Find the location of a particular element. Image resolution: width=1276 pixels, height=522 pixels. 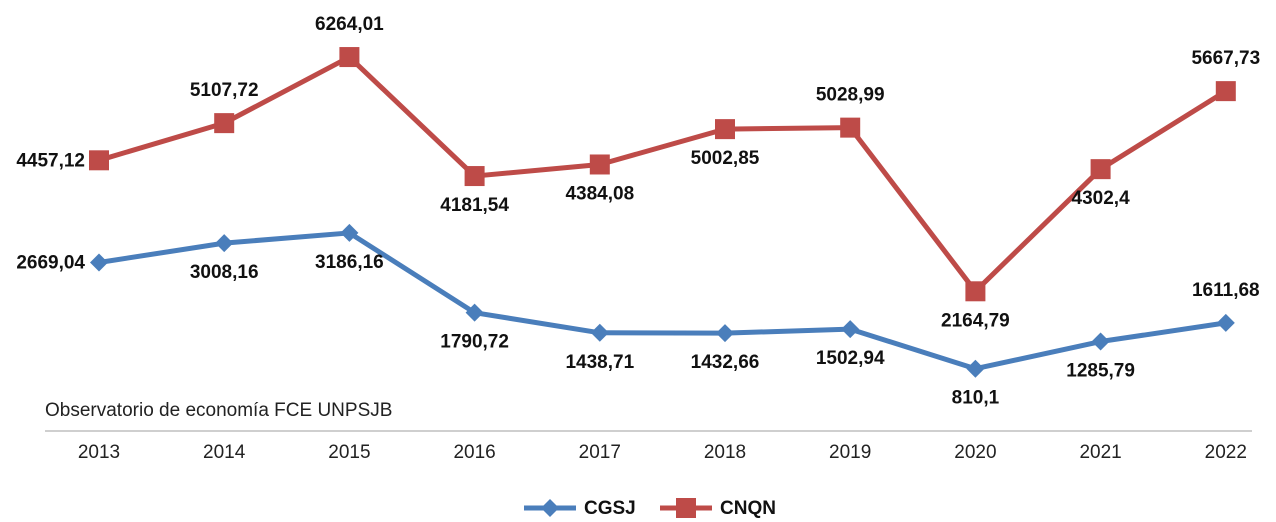

data-label: 1611,68 is located at coordinates (1226, 290).